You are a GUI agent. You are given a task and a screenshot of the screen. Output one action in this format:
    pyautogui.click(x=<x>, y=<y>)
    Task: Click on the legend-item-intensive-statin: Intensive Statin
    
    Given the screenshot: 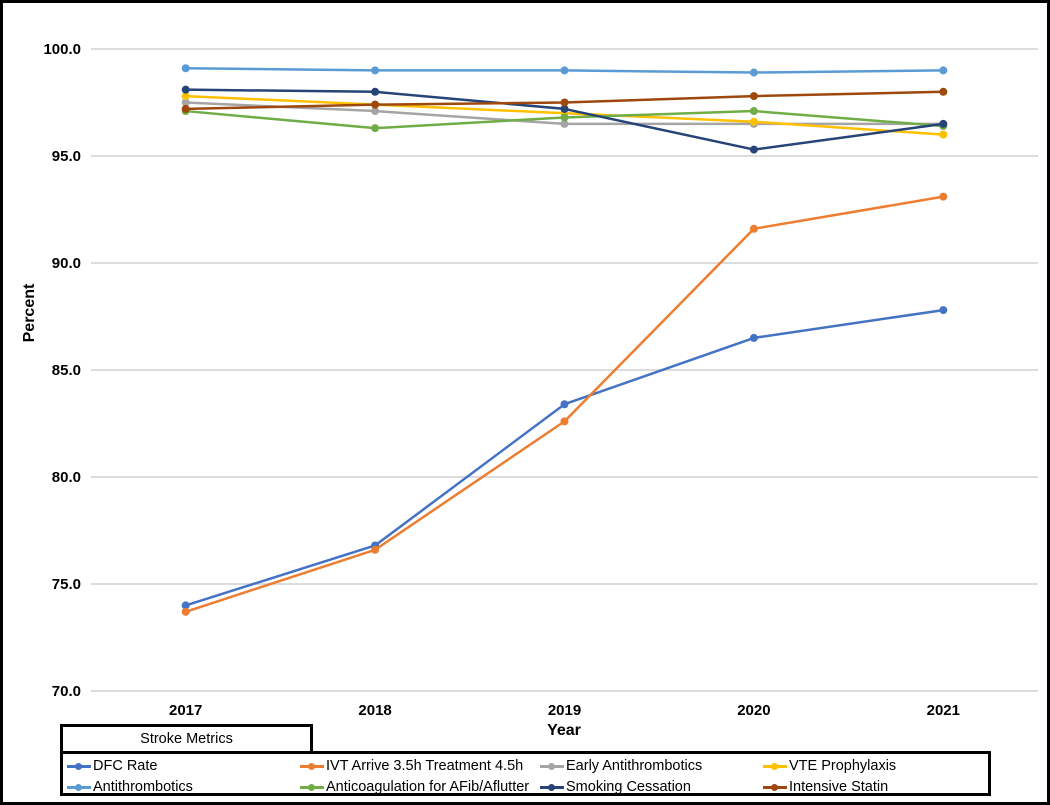 What is the action you would take?
    pyautogui.click(x=825, y=787)
    